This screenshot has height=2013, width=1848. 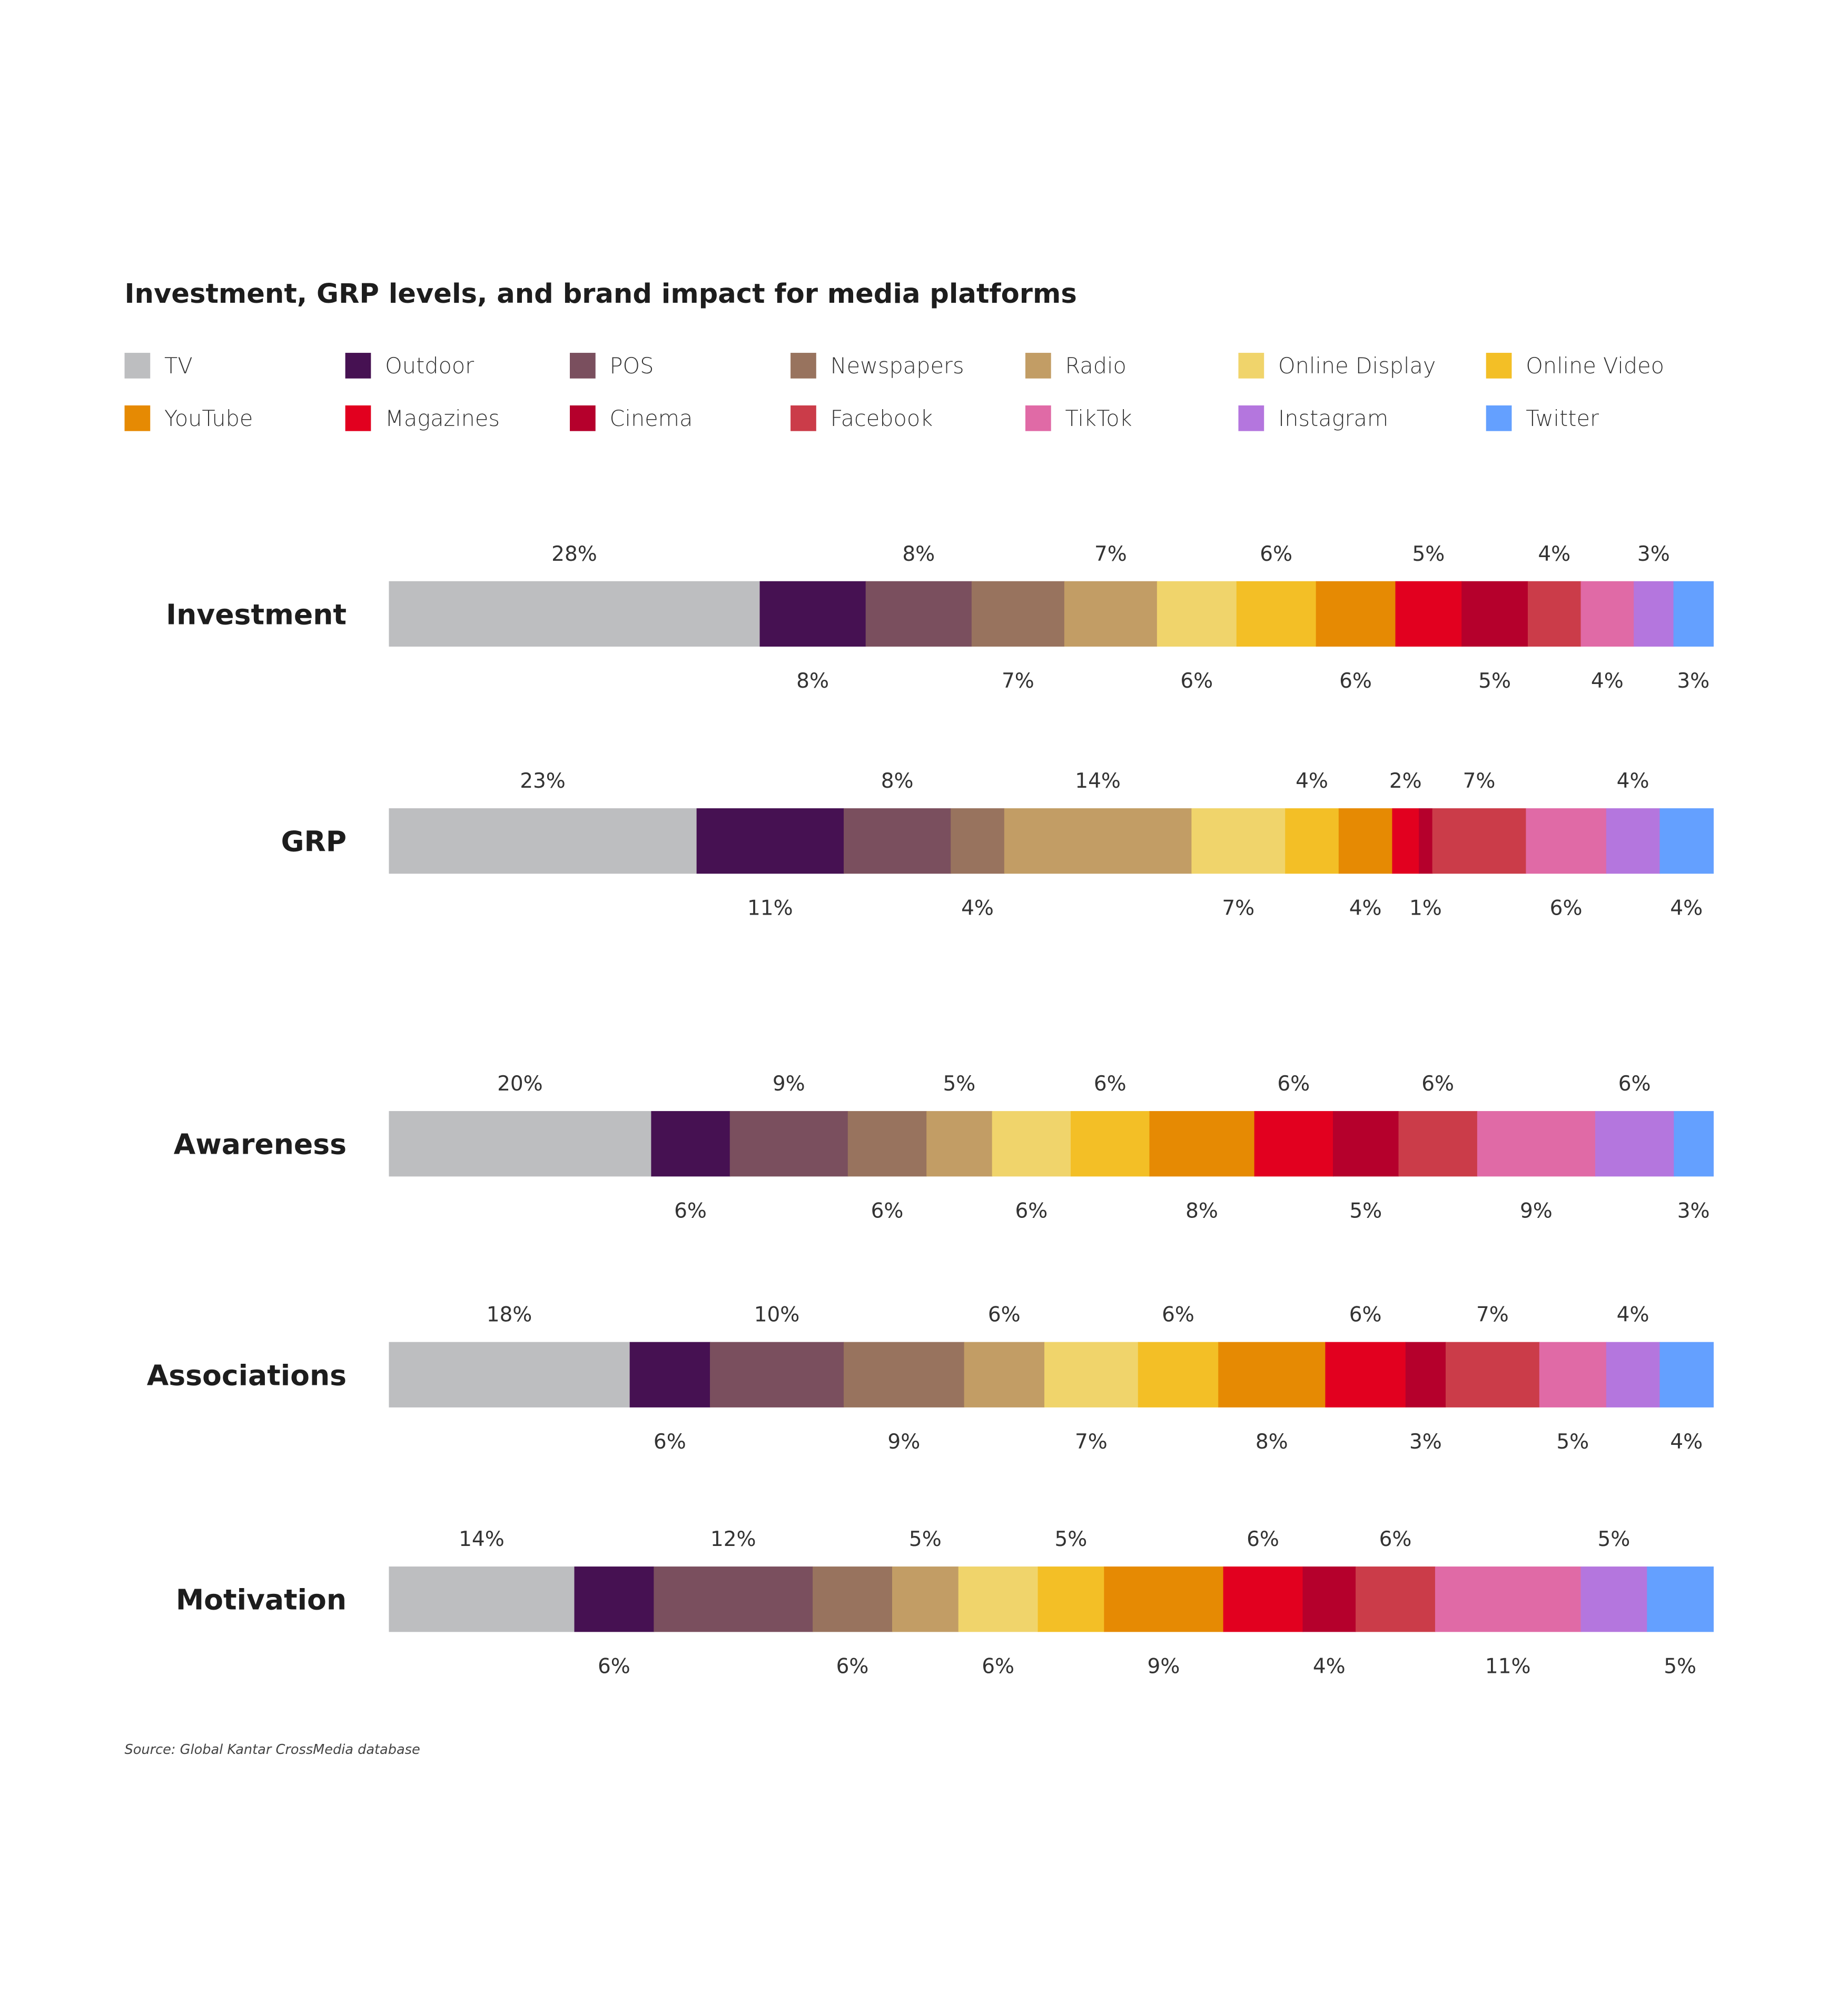 What do you see at coordinates (631, 418) in the screenshot?
I see `legend-item: Cinema` at bounding box center [631, 418].